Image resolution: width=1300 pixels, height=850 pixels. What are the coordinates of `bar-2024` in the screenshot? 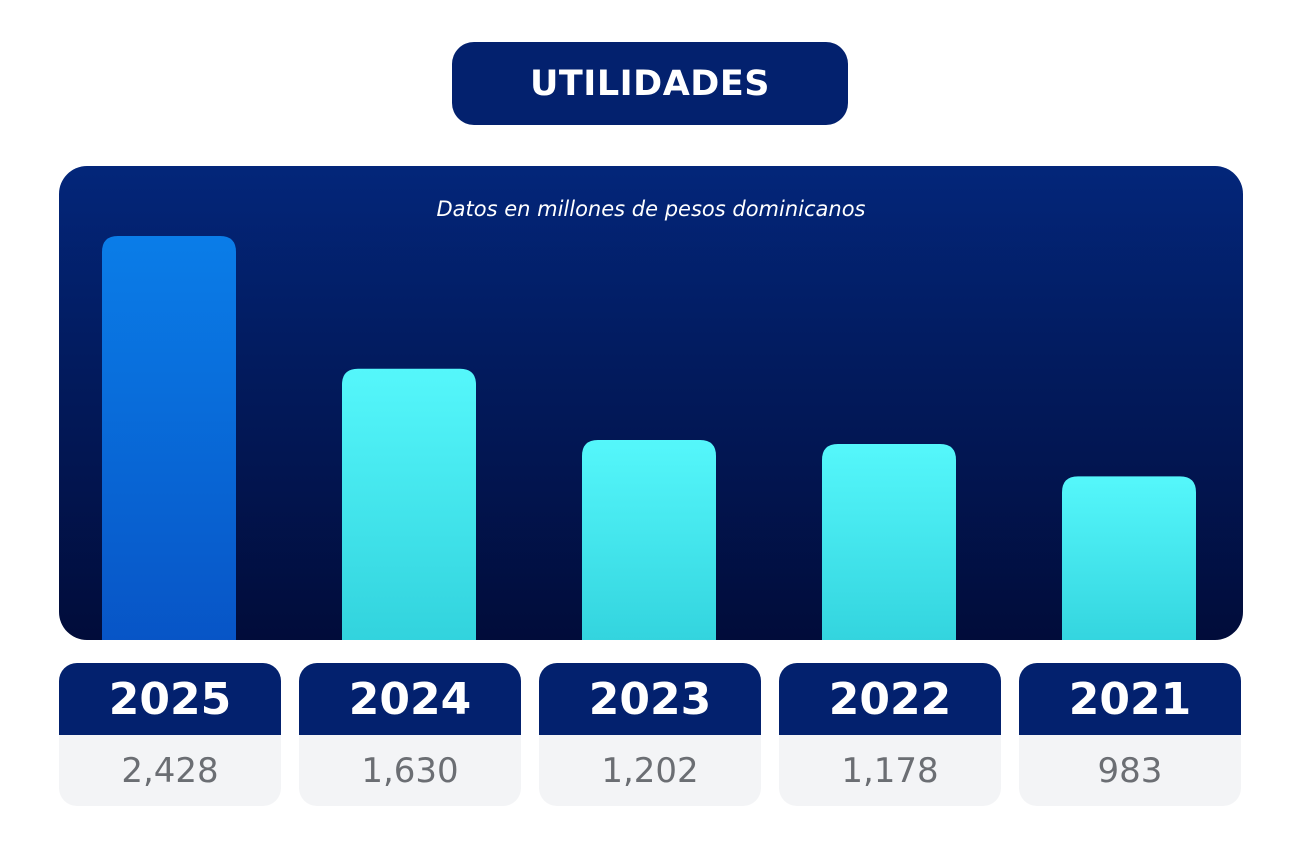 It's located at (409, 504).